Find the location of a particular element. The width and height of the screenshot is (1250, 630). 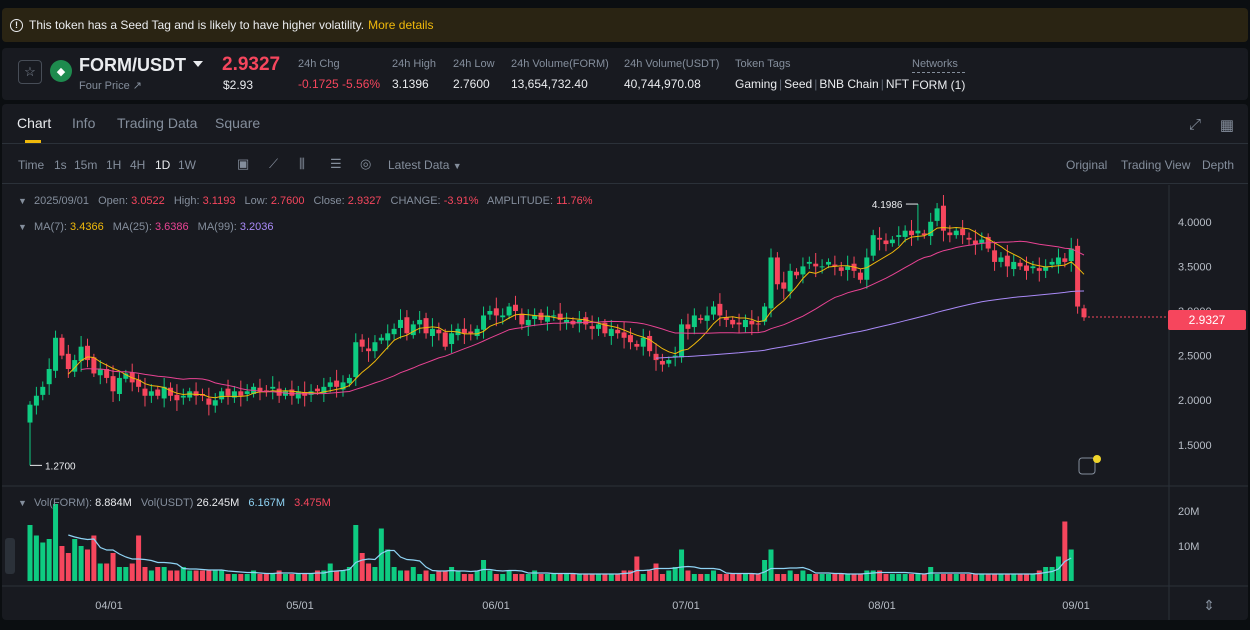

chevron-down-icon is located at coordinates (198, 64).